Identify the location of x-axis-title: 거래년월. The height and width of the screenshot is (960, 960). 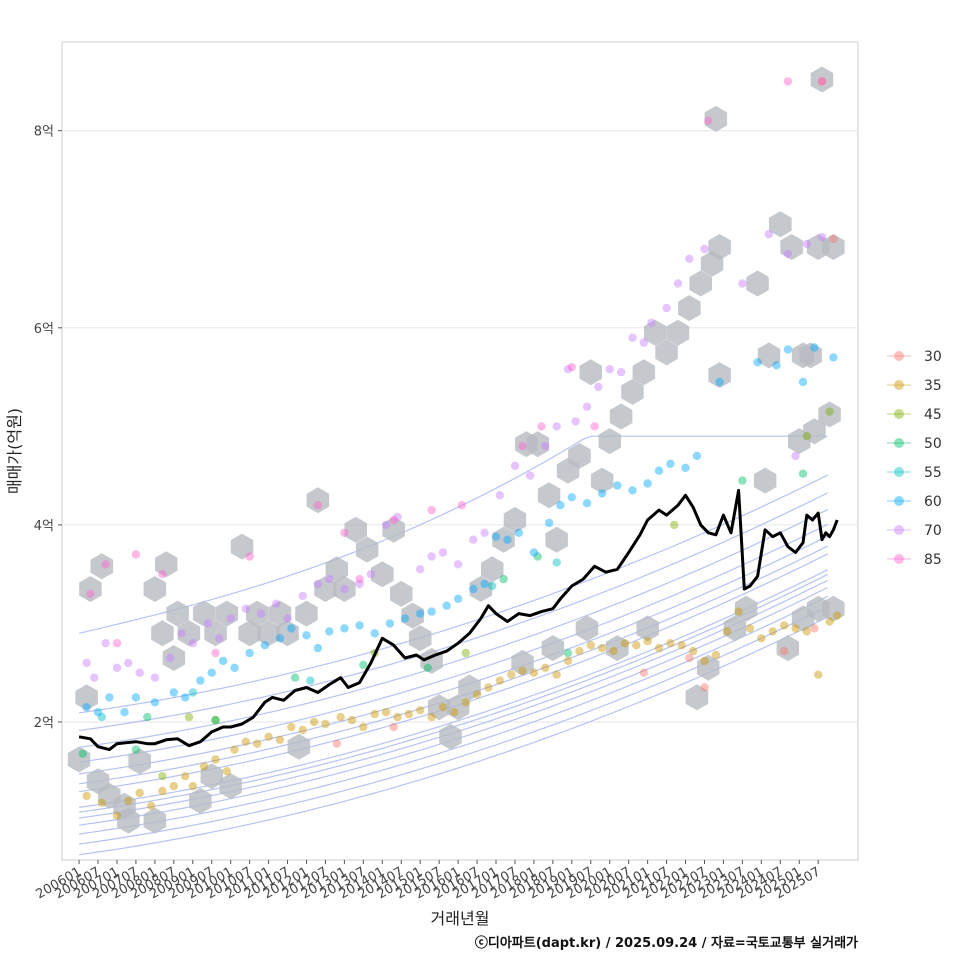
(460, 918).